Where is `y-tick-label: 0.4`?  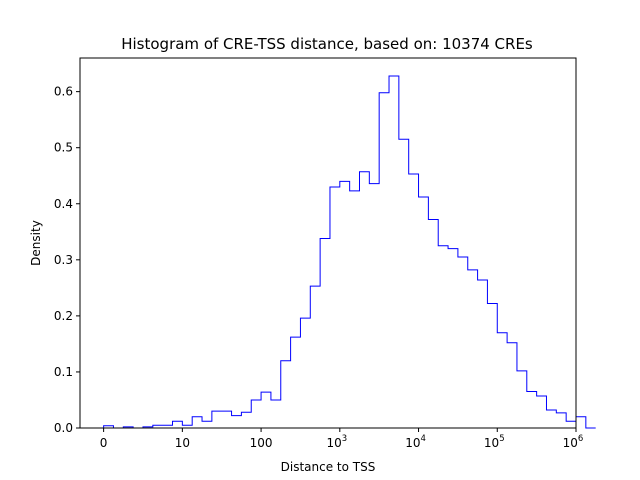
y-tick-label: 0.4 is located at coordinates (63, 204).